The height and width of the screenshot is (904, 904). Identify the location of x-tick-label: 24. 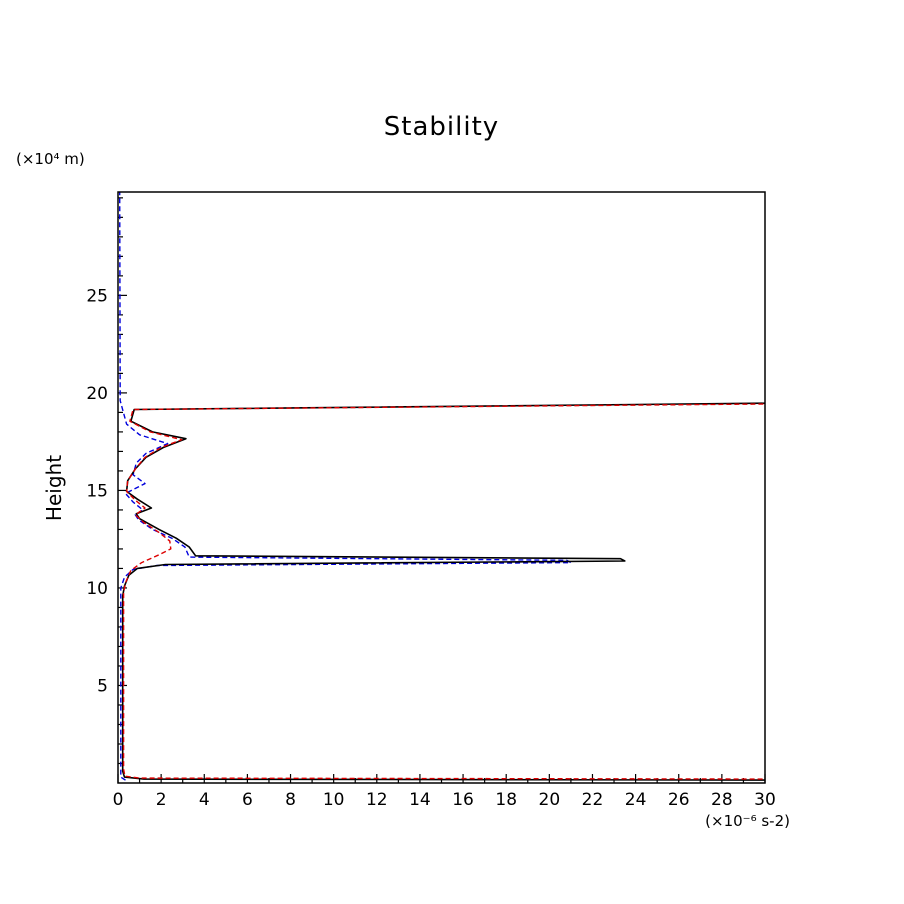
(636, 800).